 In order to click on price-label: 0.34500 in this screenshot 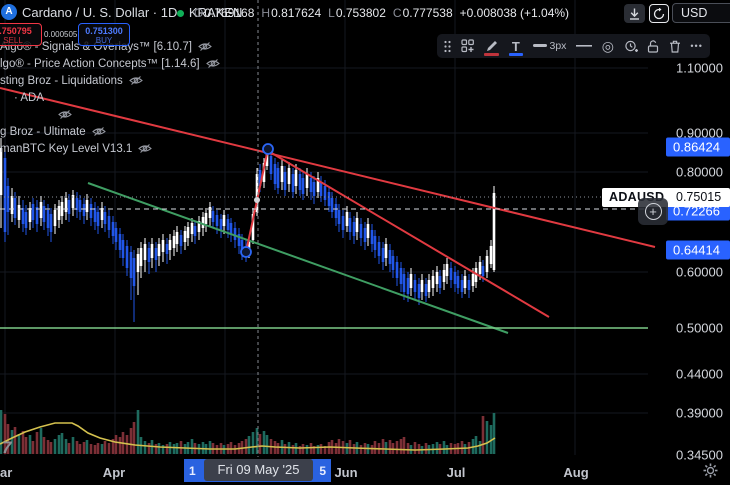, I will do `click(699, 455)`.